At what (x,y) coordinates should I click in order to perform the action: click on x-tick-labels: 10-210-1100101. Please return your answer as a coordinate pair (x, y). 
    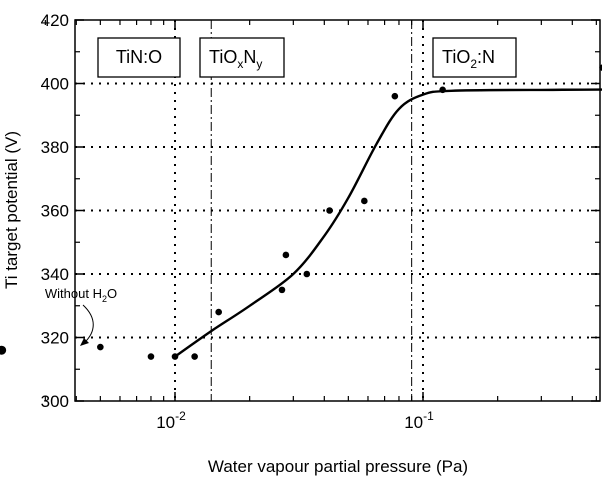
    Looking at the image, I should click on (295, 420).